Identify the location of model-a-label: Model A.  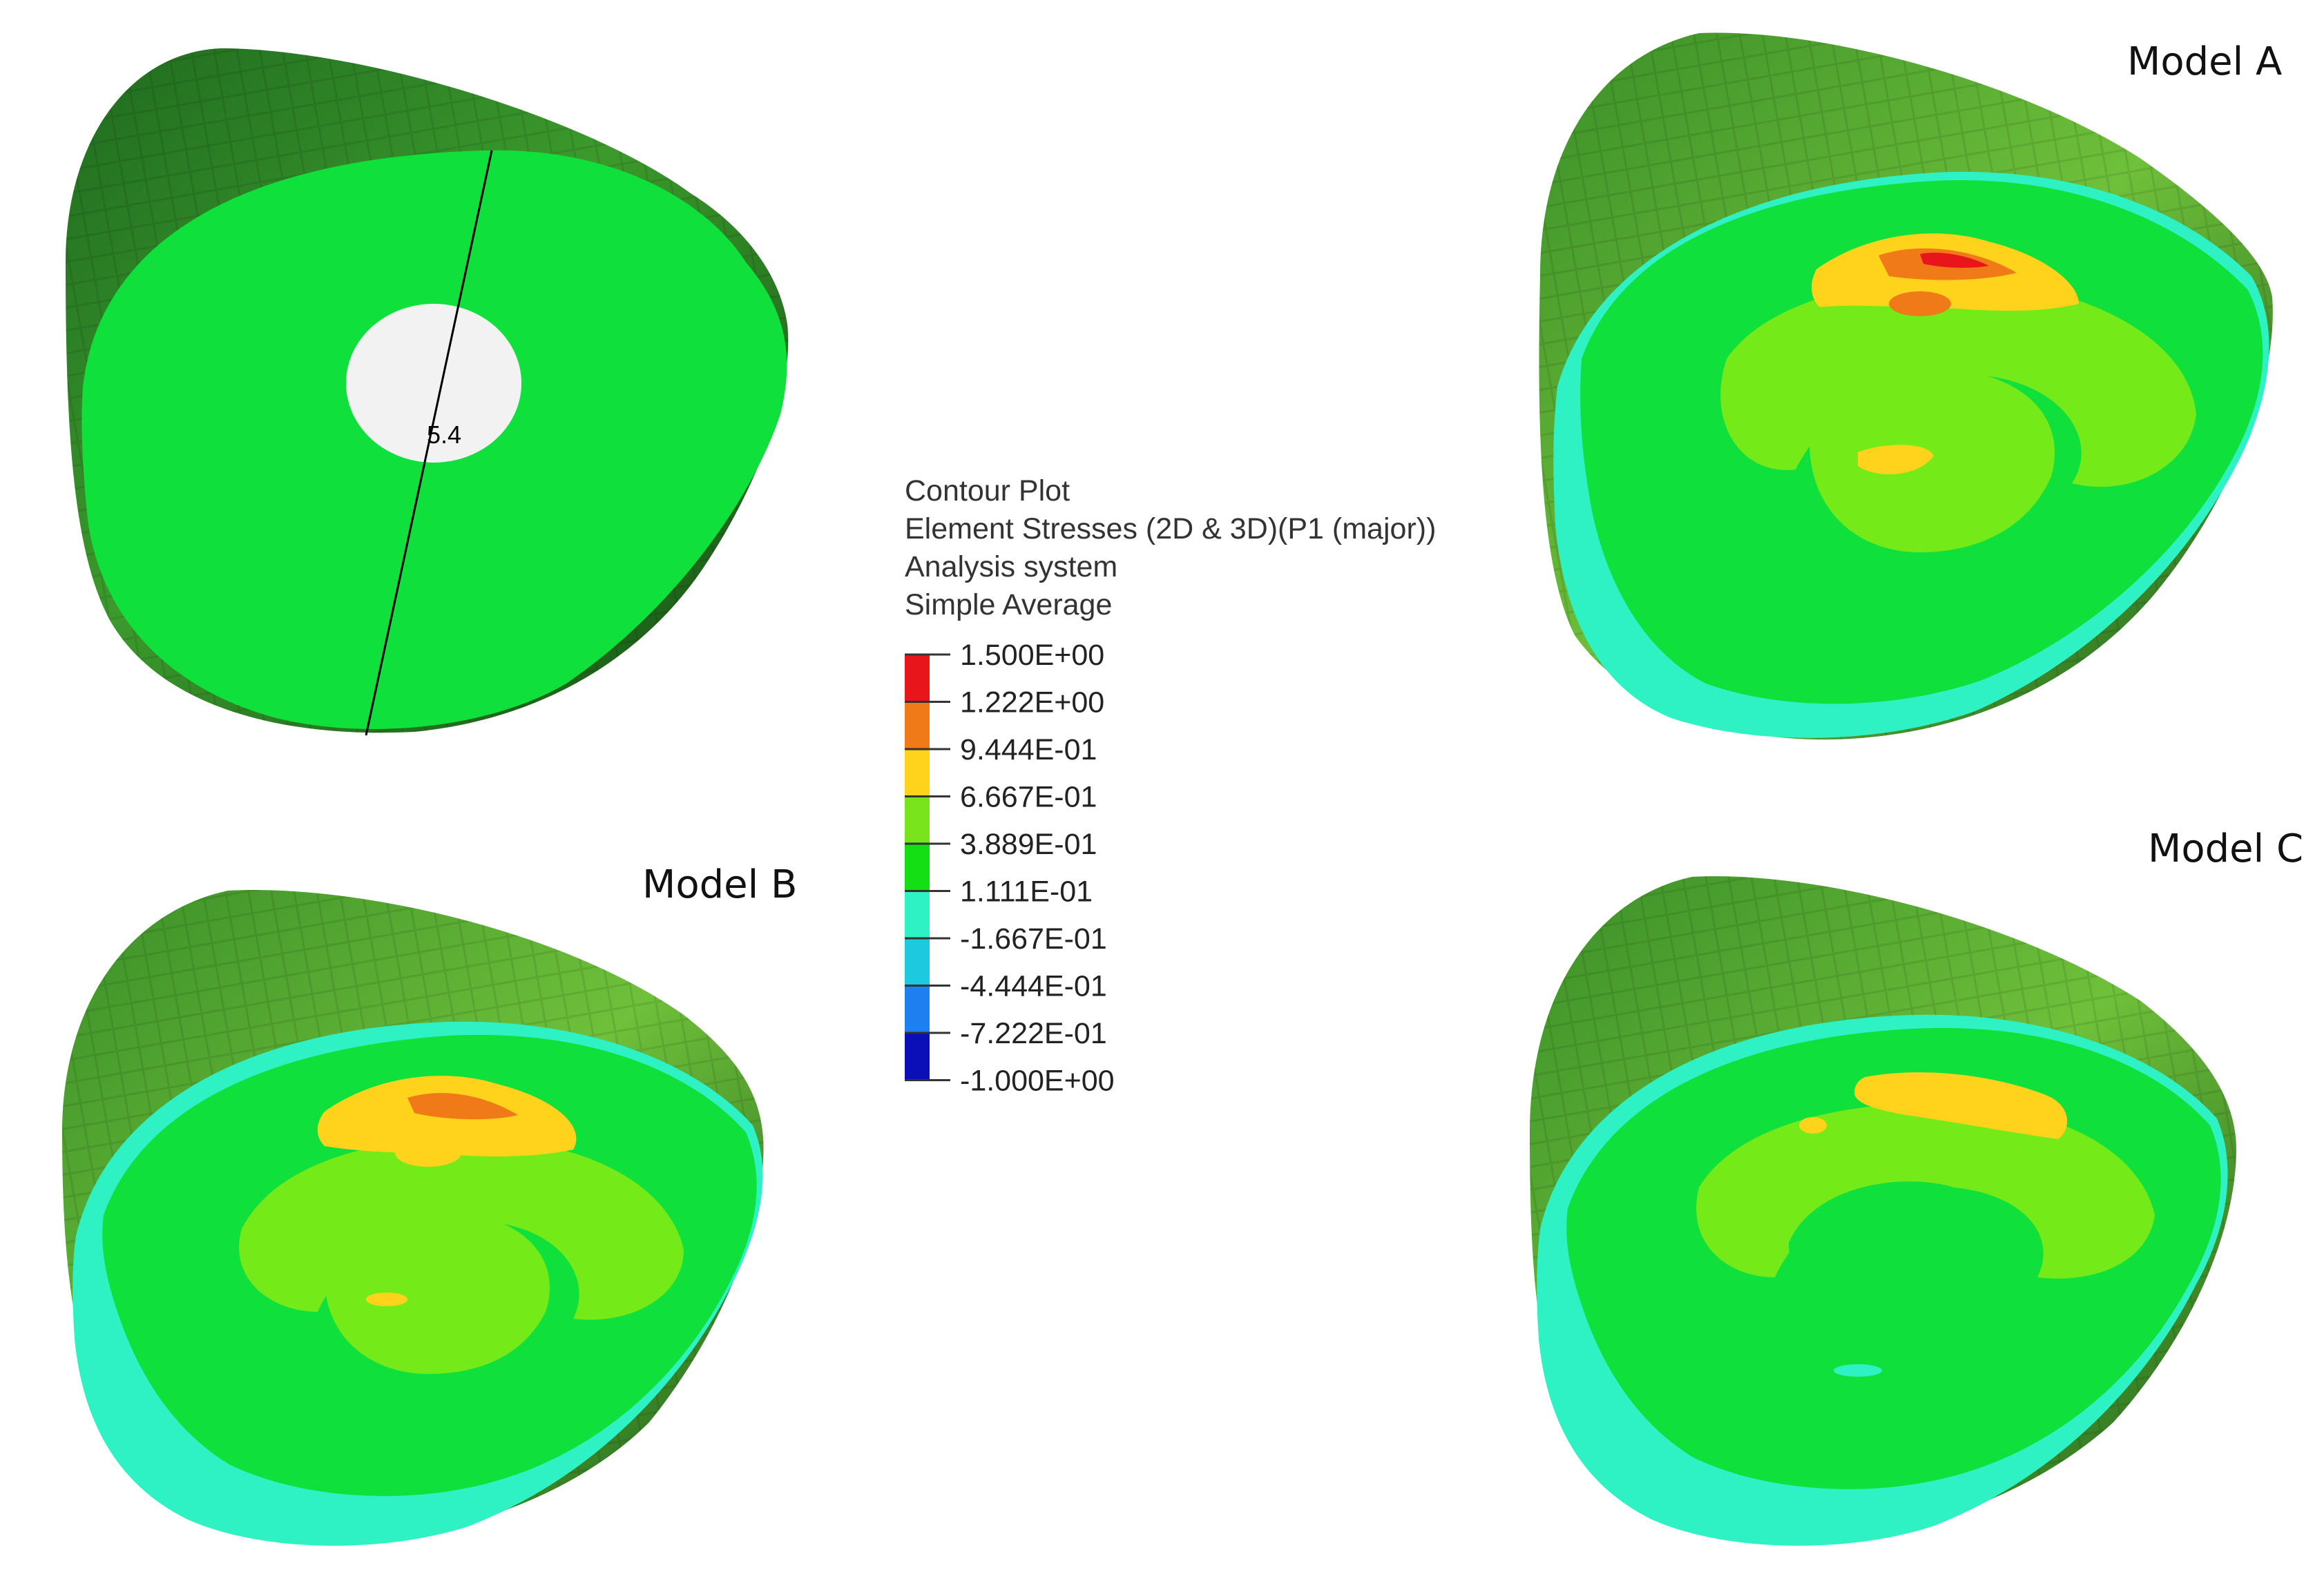
(2204, 62).